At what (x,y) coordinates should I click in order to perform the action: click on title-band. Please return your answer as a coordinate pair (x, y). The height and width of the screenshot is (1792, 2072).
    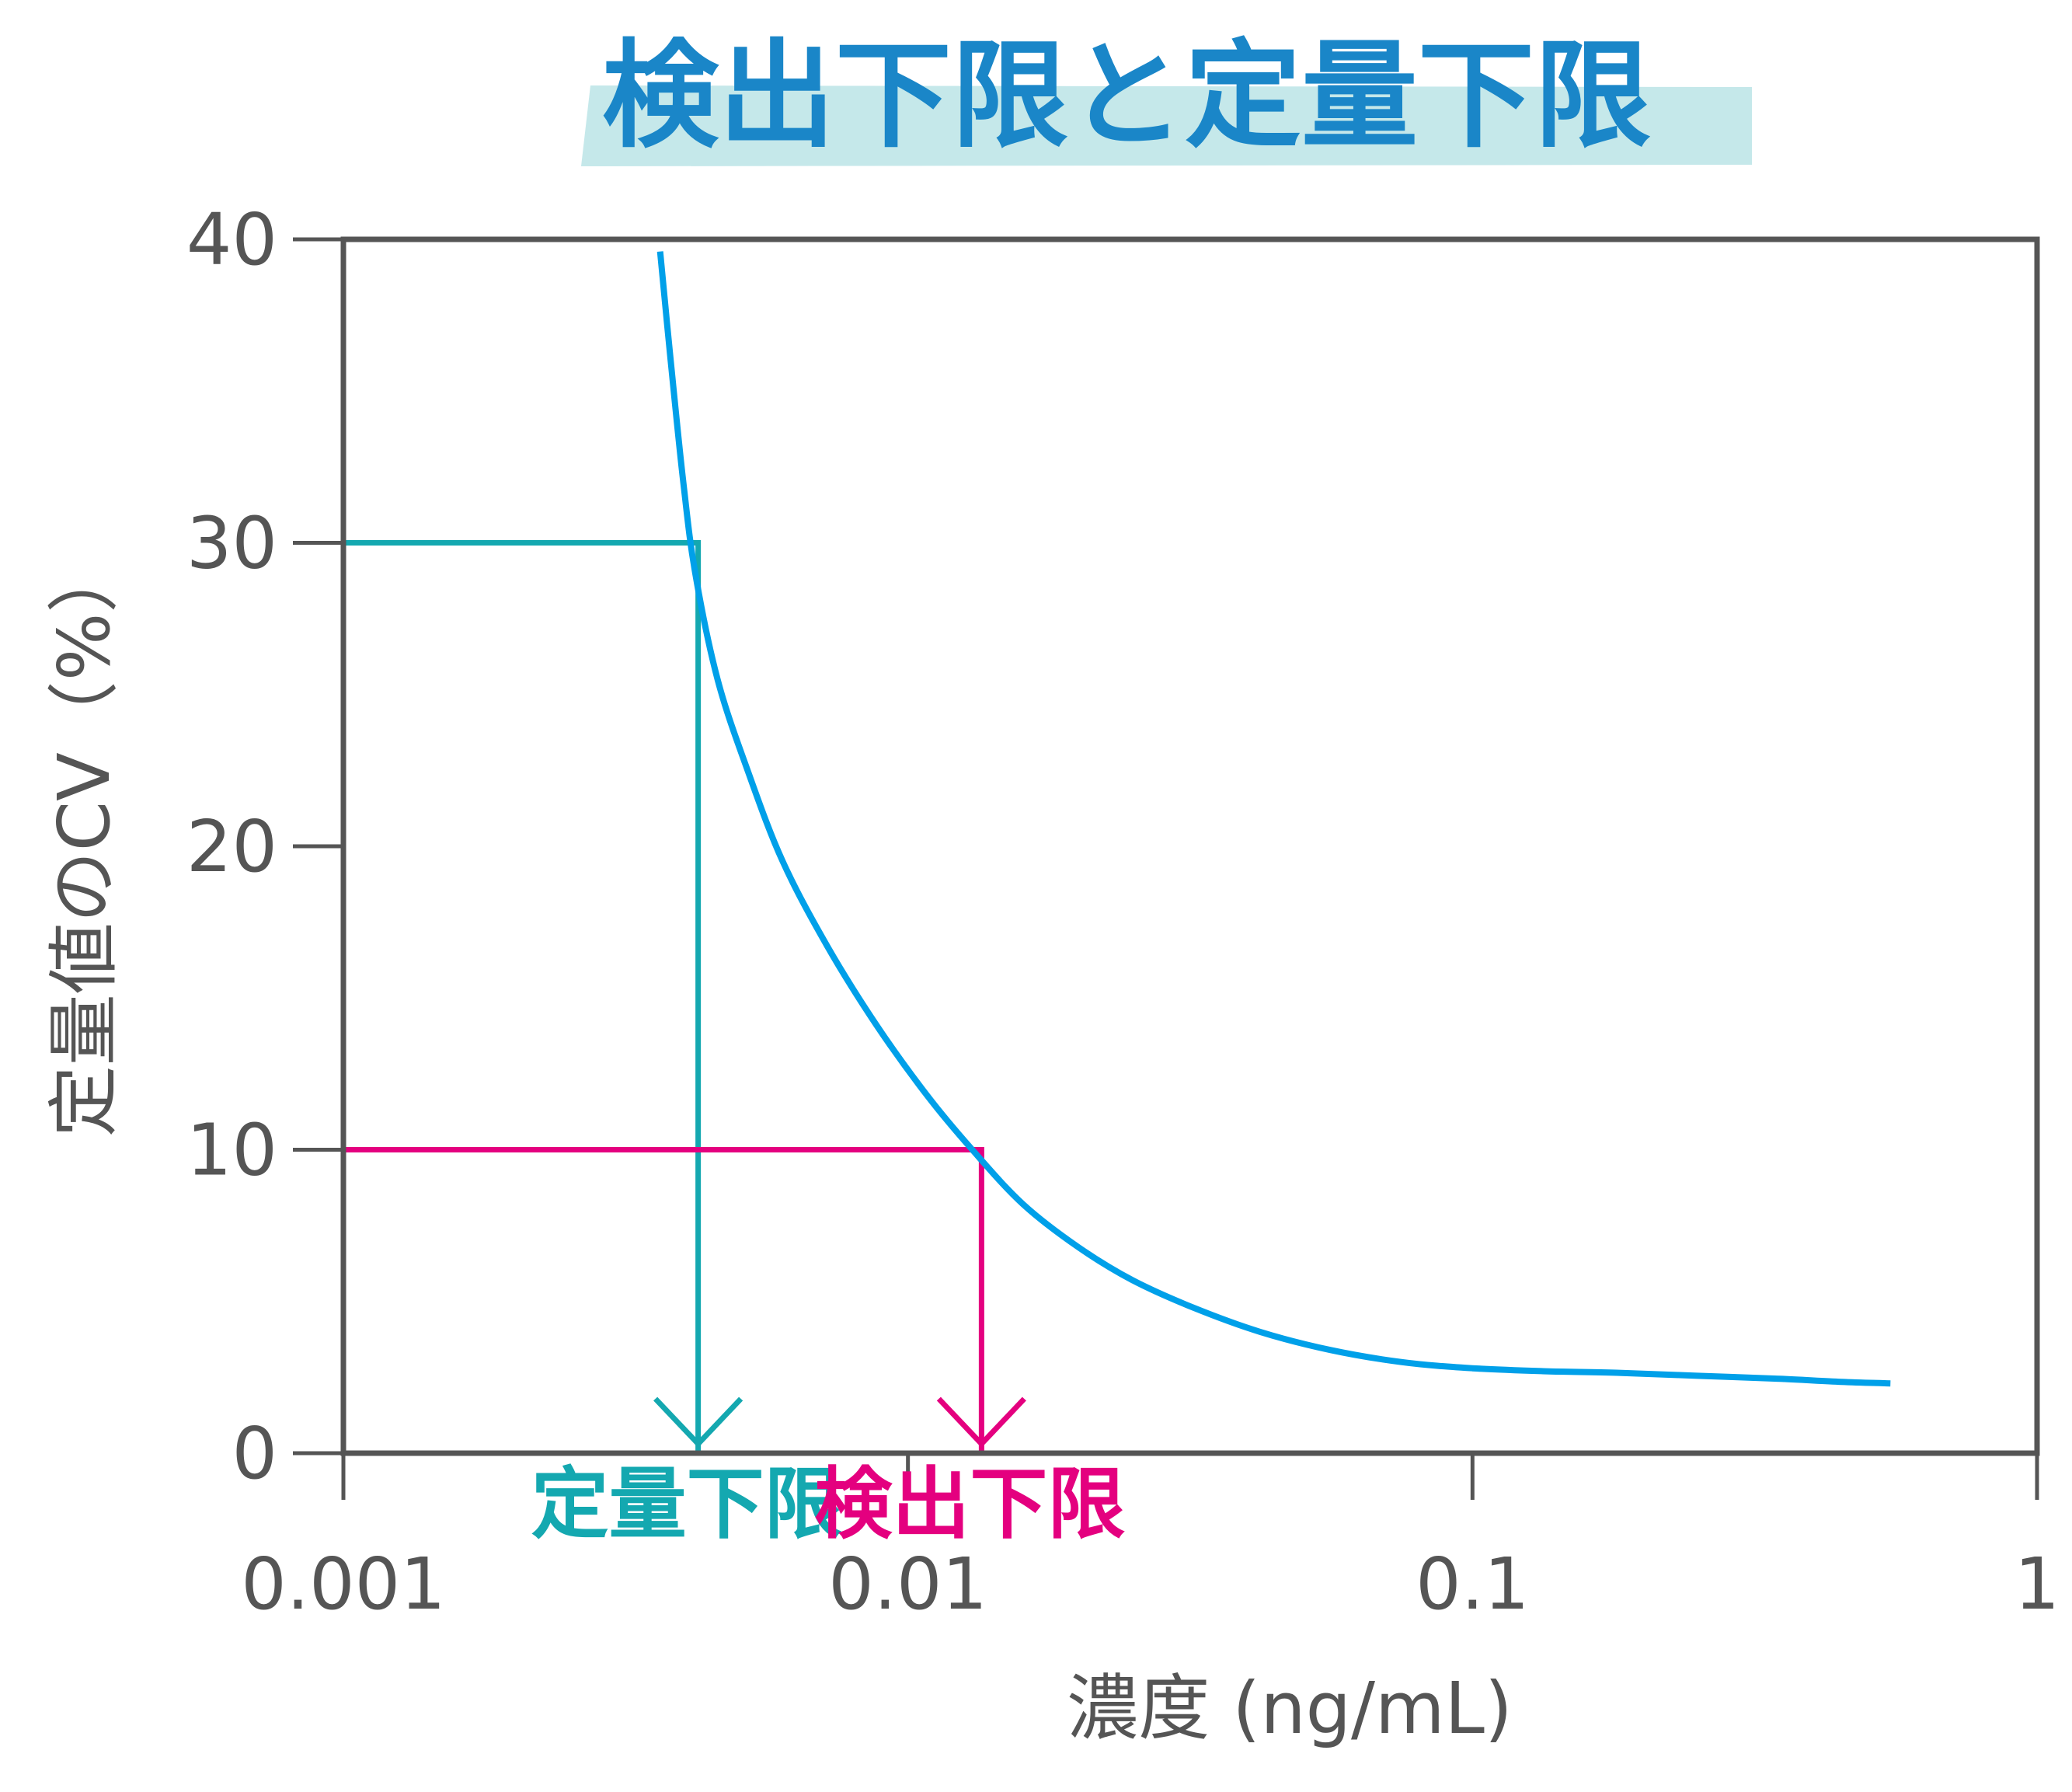
    Looking at the image, I should click on (1166, 126).